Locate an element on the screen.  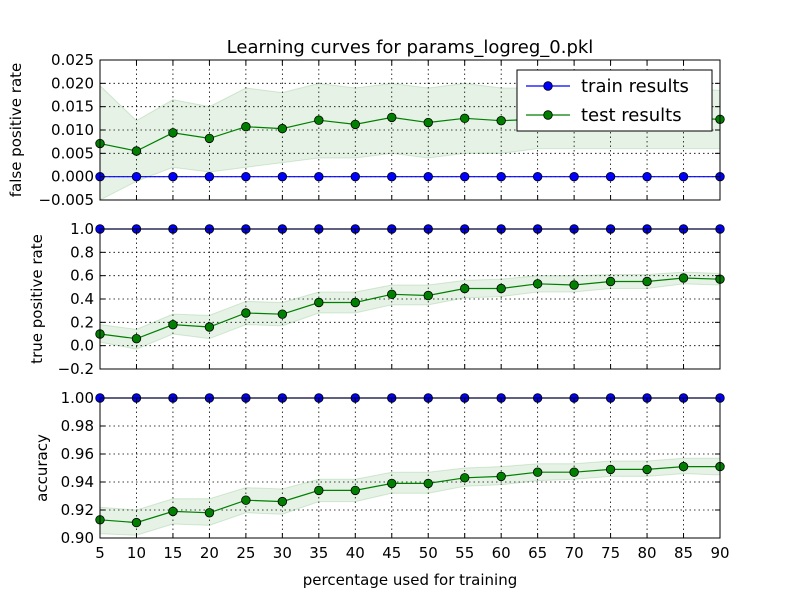
x-tick-label: 45 is located at coordinates (391, 553).